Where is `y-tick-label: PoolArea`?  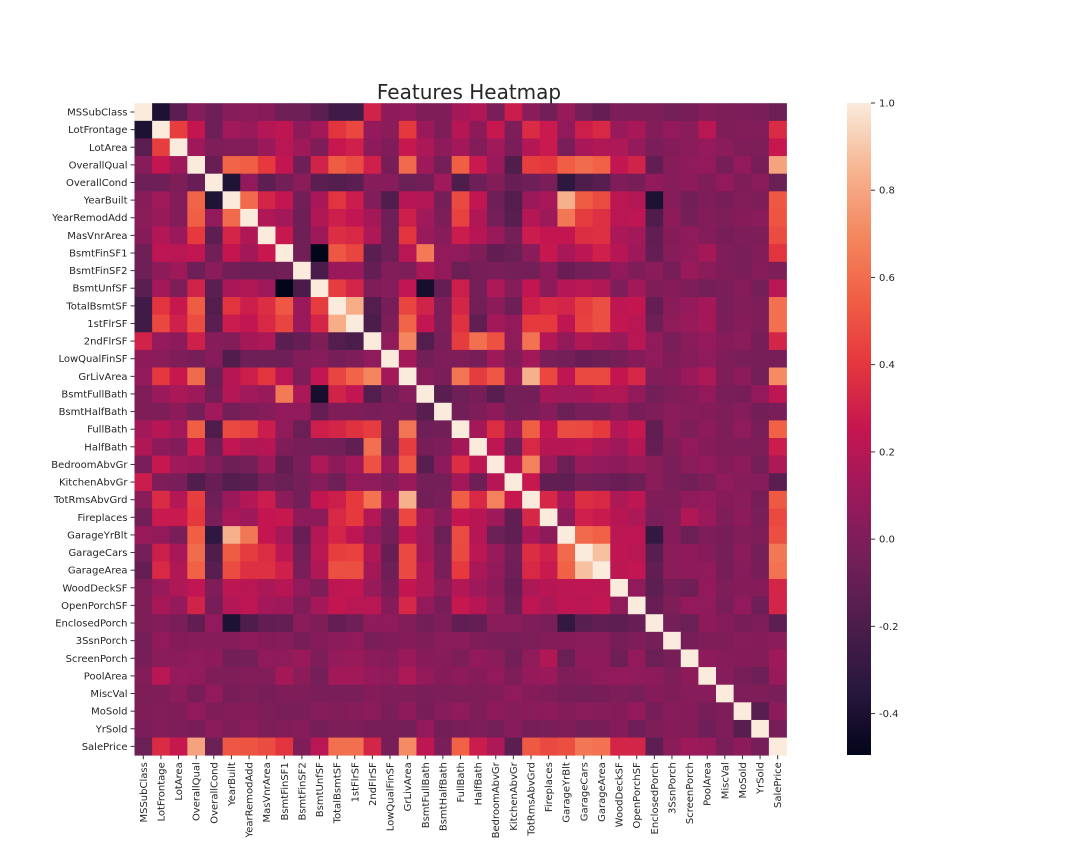 y-tick-label: PoolArea is located at coordinates (106, 676).